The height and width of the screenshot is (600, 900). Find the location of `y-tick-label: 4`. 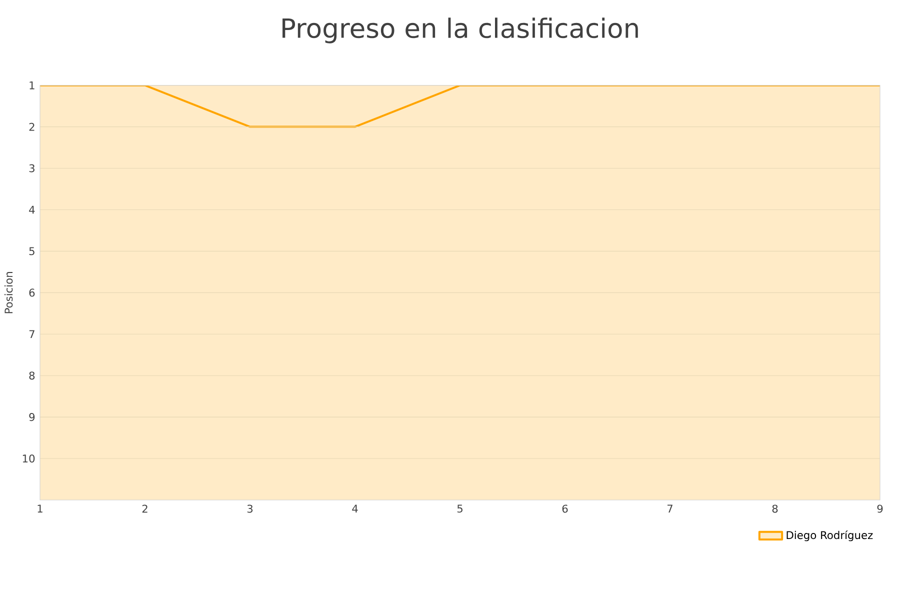

y-tick-label: 4 is located at coordinates (32, 210).